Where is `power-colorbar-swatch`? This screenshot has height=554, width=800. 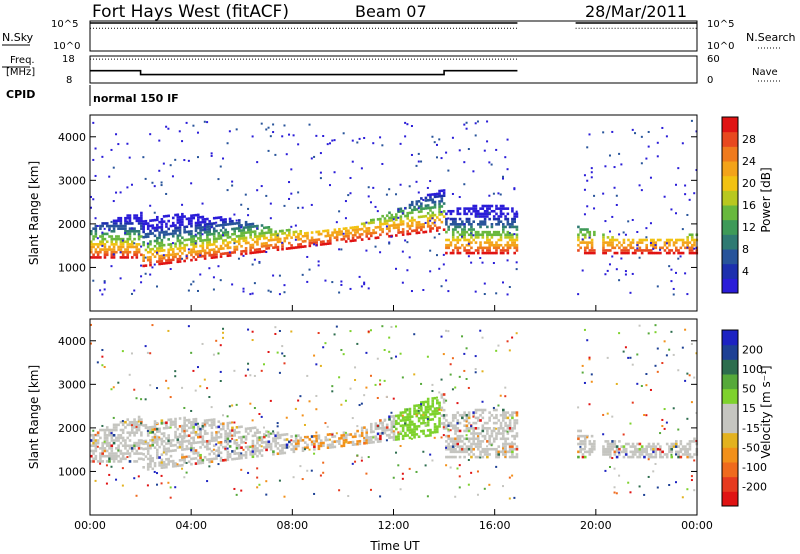
power-colorbar-swatch is located at coordinates (730, 286).